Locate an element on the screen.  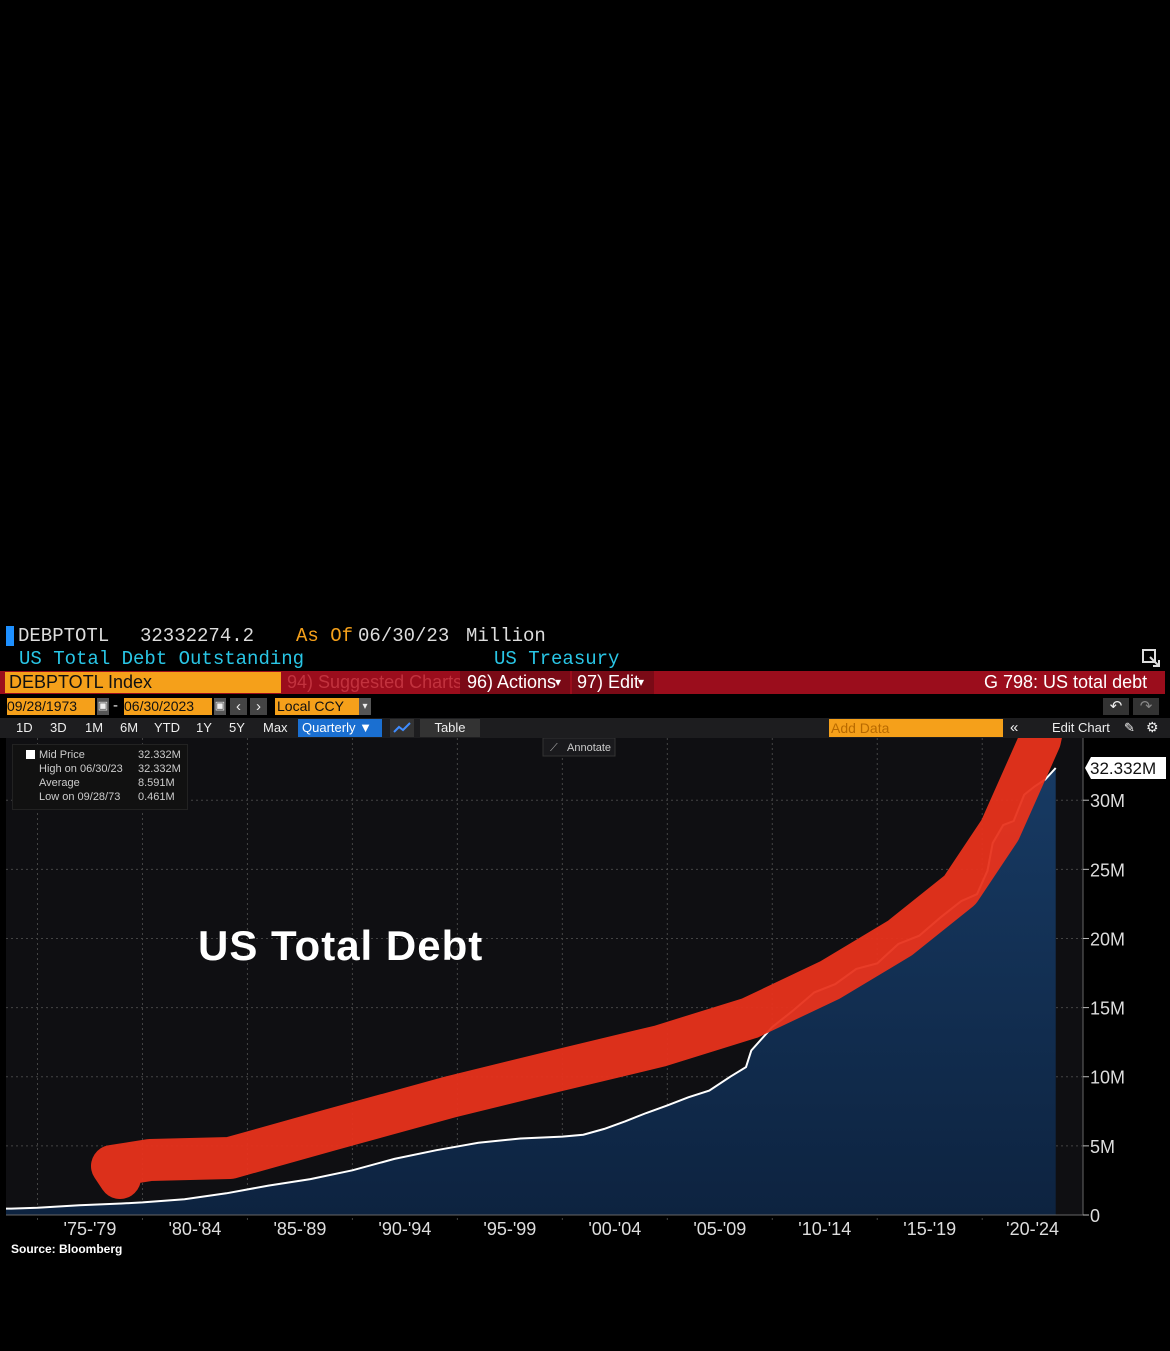
y-tick-label: 10M is located at coordinates (1107, 1078).